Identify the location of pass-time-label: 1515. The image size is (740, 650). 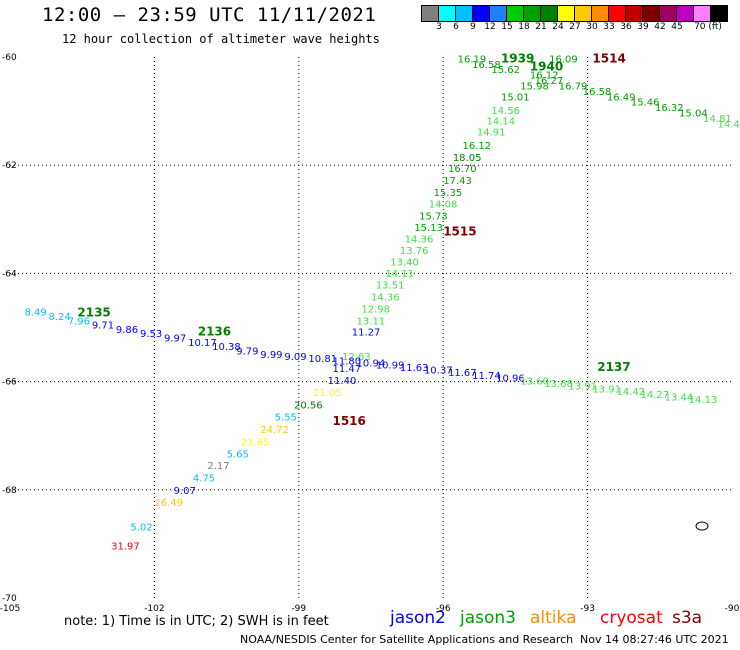
(459, 232).